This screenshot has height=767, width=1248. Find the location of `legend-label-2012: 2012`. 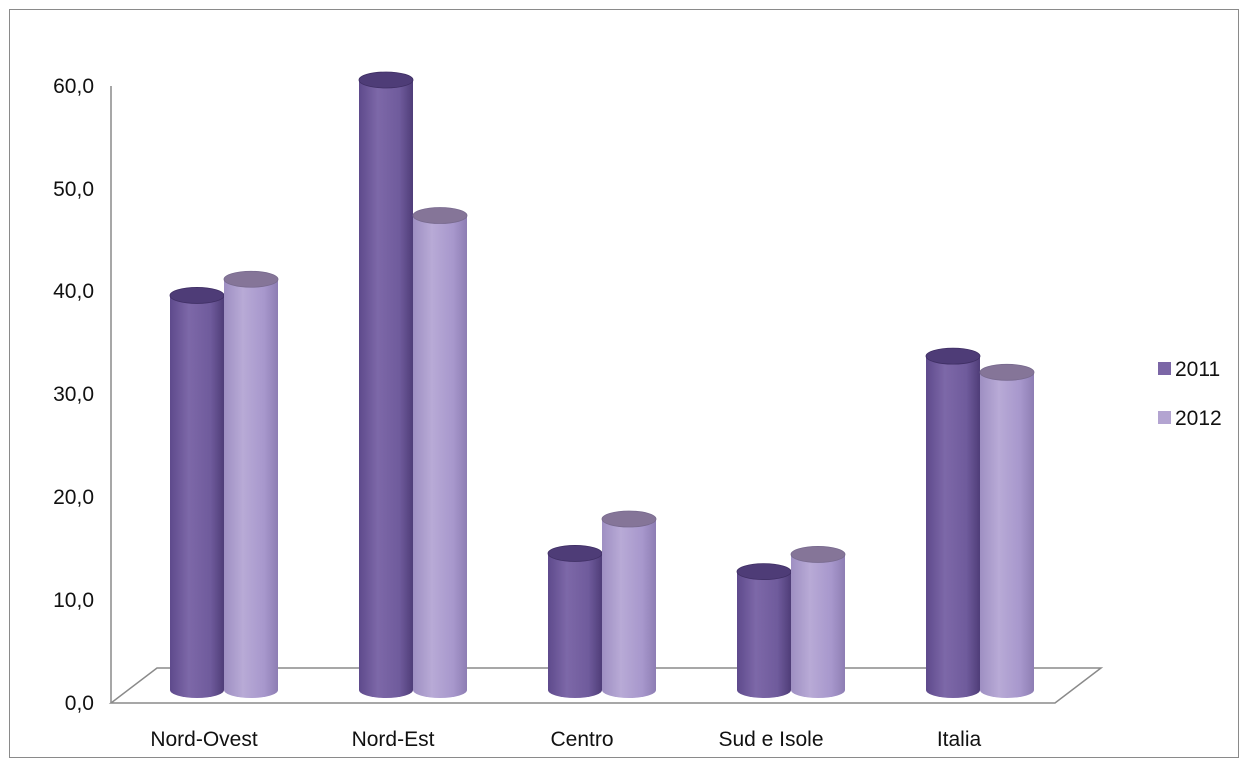

legend-label-2012: 2012 is located at coordinates (1198, 418).